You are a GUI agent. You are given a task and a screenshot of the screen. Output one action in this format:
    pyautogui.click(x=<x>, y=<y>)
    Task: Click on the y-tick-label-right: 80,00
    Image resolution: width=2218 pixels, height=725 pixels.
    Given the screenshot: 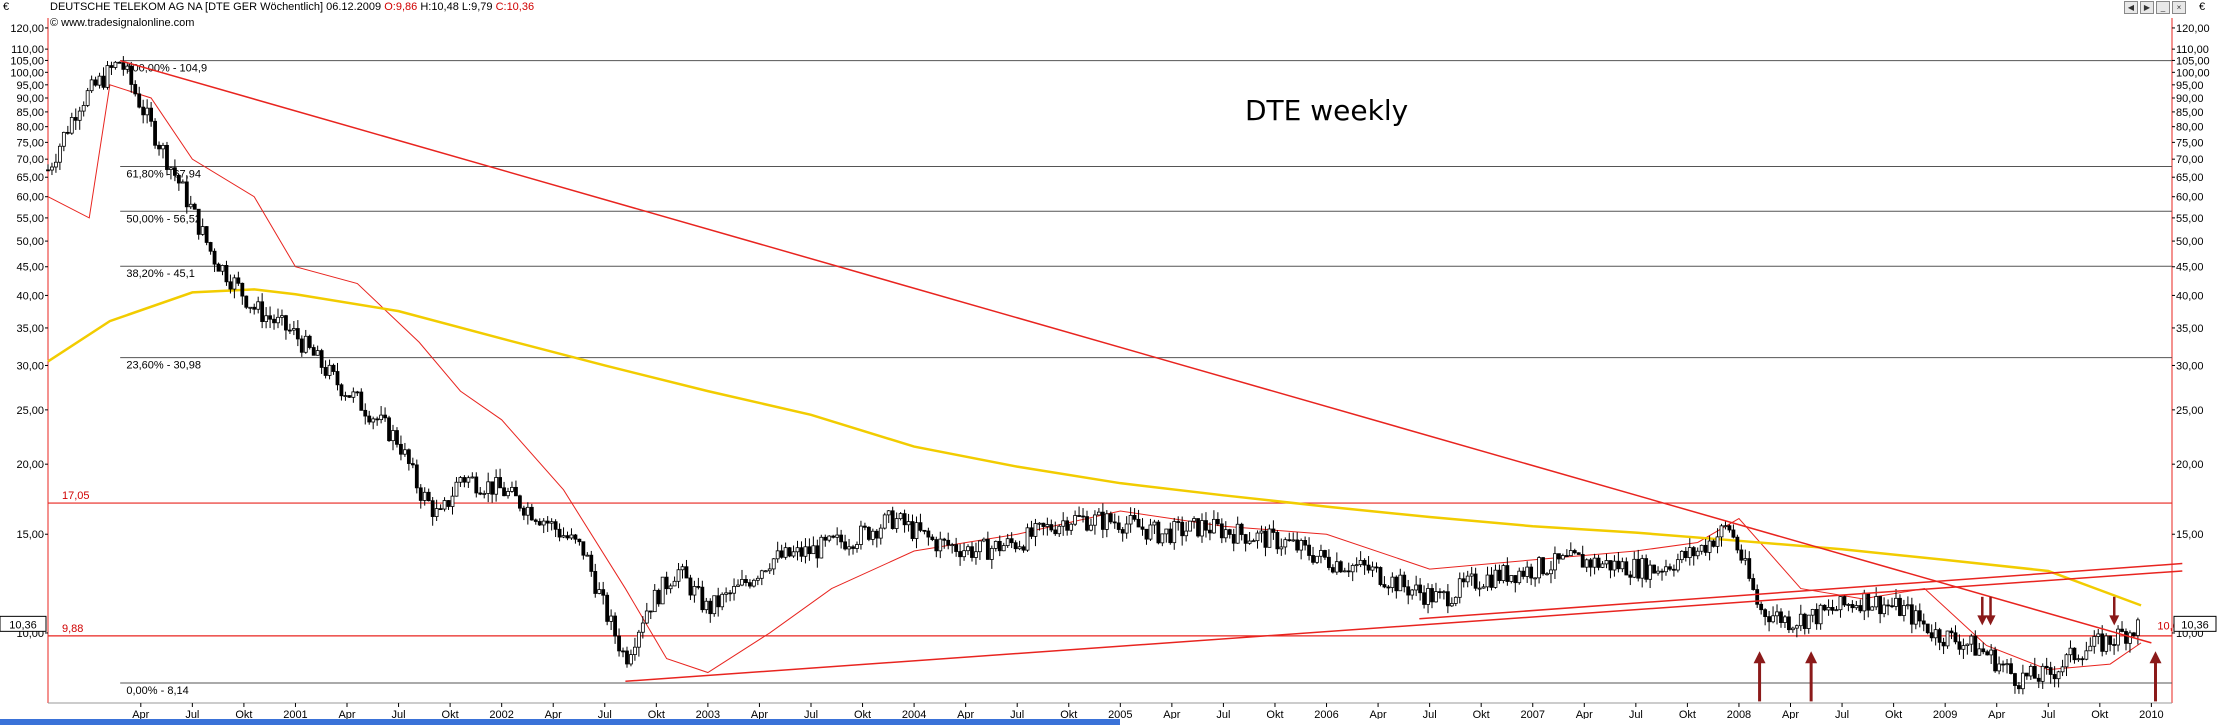 What is the action you would take?
    pyautogui.click(x=2190, y=128)
    